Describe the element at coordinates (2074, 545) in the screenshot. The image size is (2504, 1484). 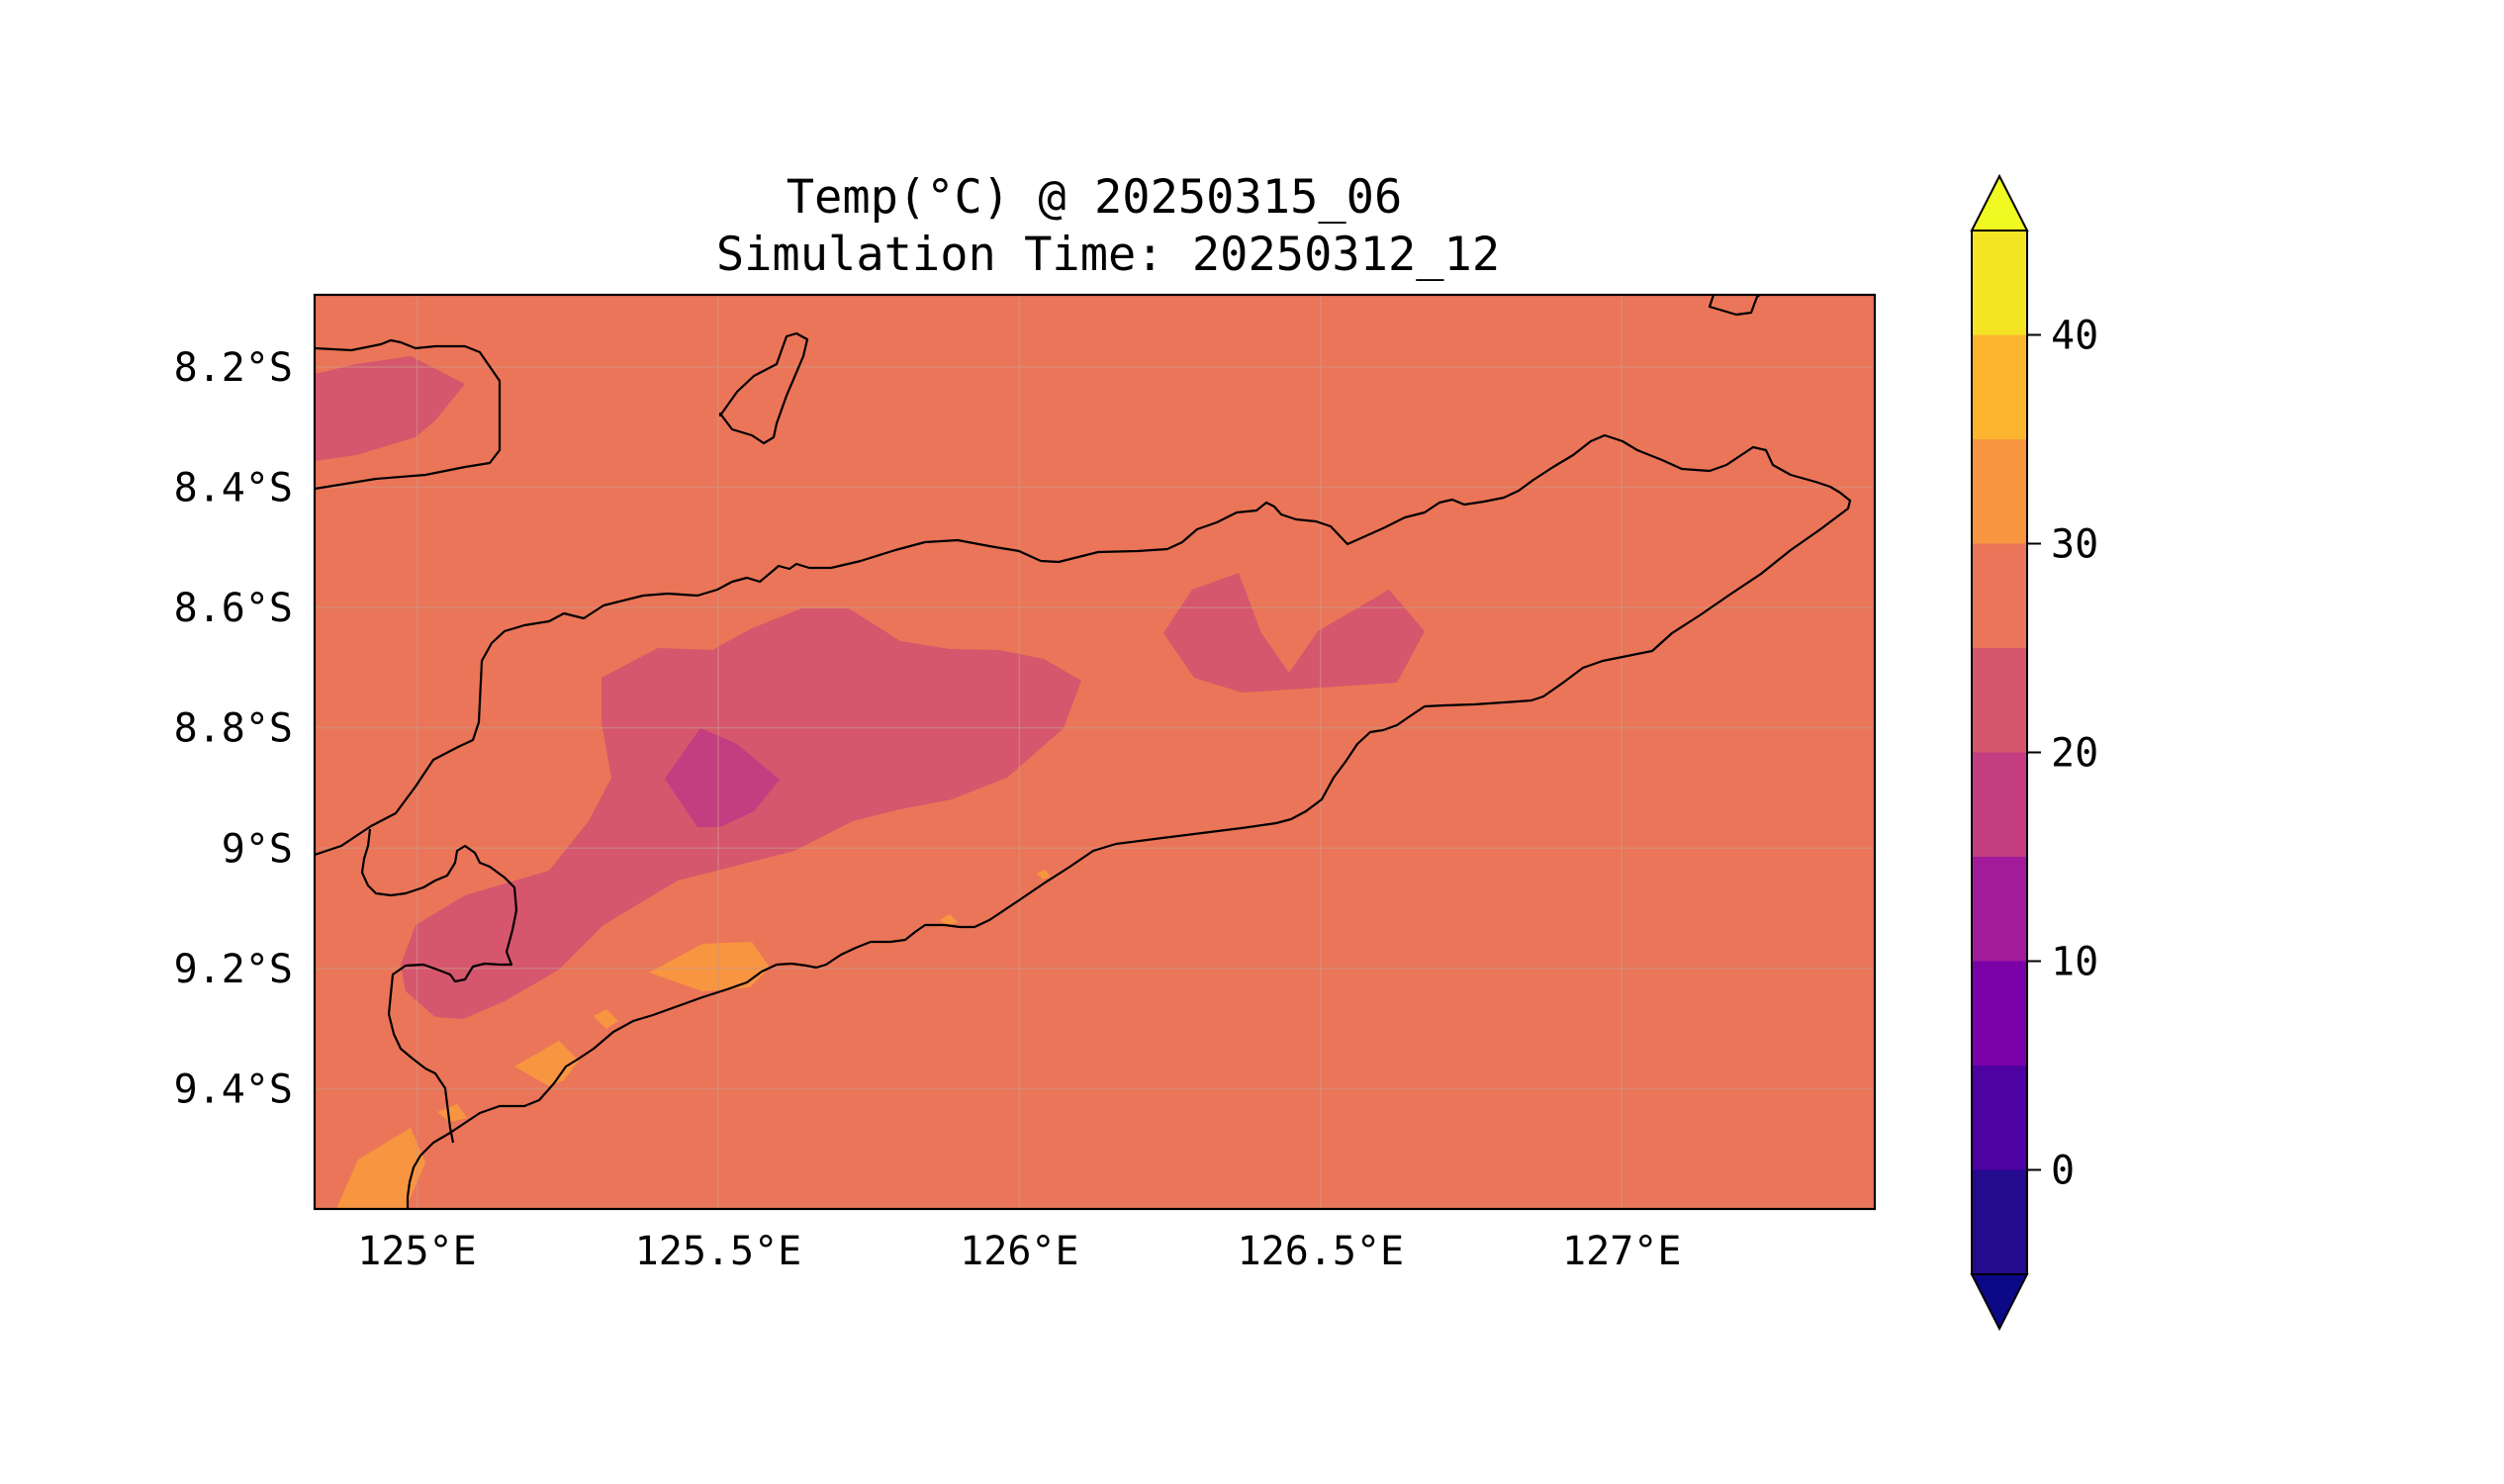
I see `colorbar-tick-label: 30` at that location.